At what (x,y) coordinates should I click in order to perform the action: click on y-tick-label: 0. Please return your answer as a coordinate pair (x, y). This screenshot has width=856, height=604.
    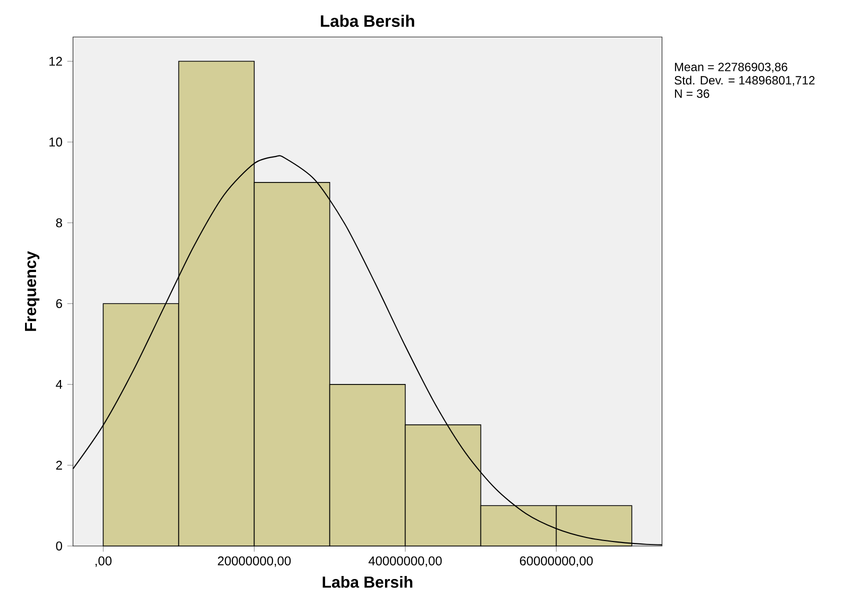
    Looking at the image, I should click on (59, 546).